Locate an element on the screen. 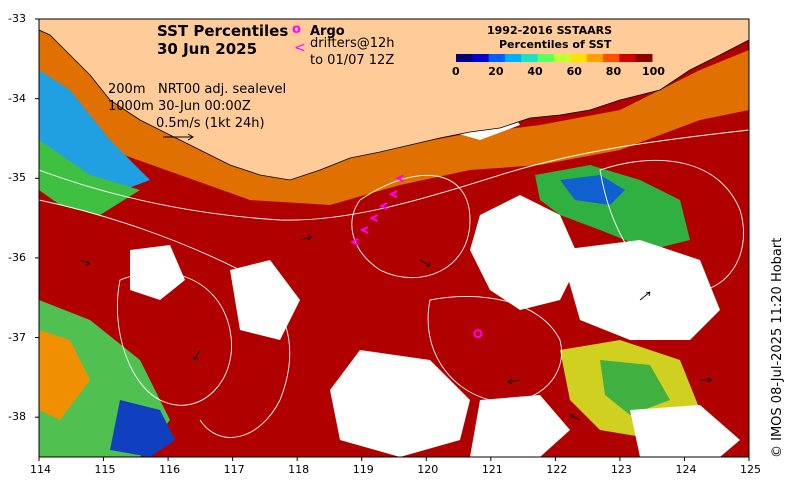 This screenshot has width=791, height=496. colorbar-title-2: Percentiles of SST is located at coordinates (555, 44).